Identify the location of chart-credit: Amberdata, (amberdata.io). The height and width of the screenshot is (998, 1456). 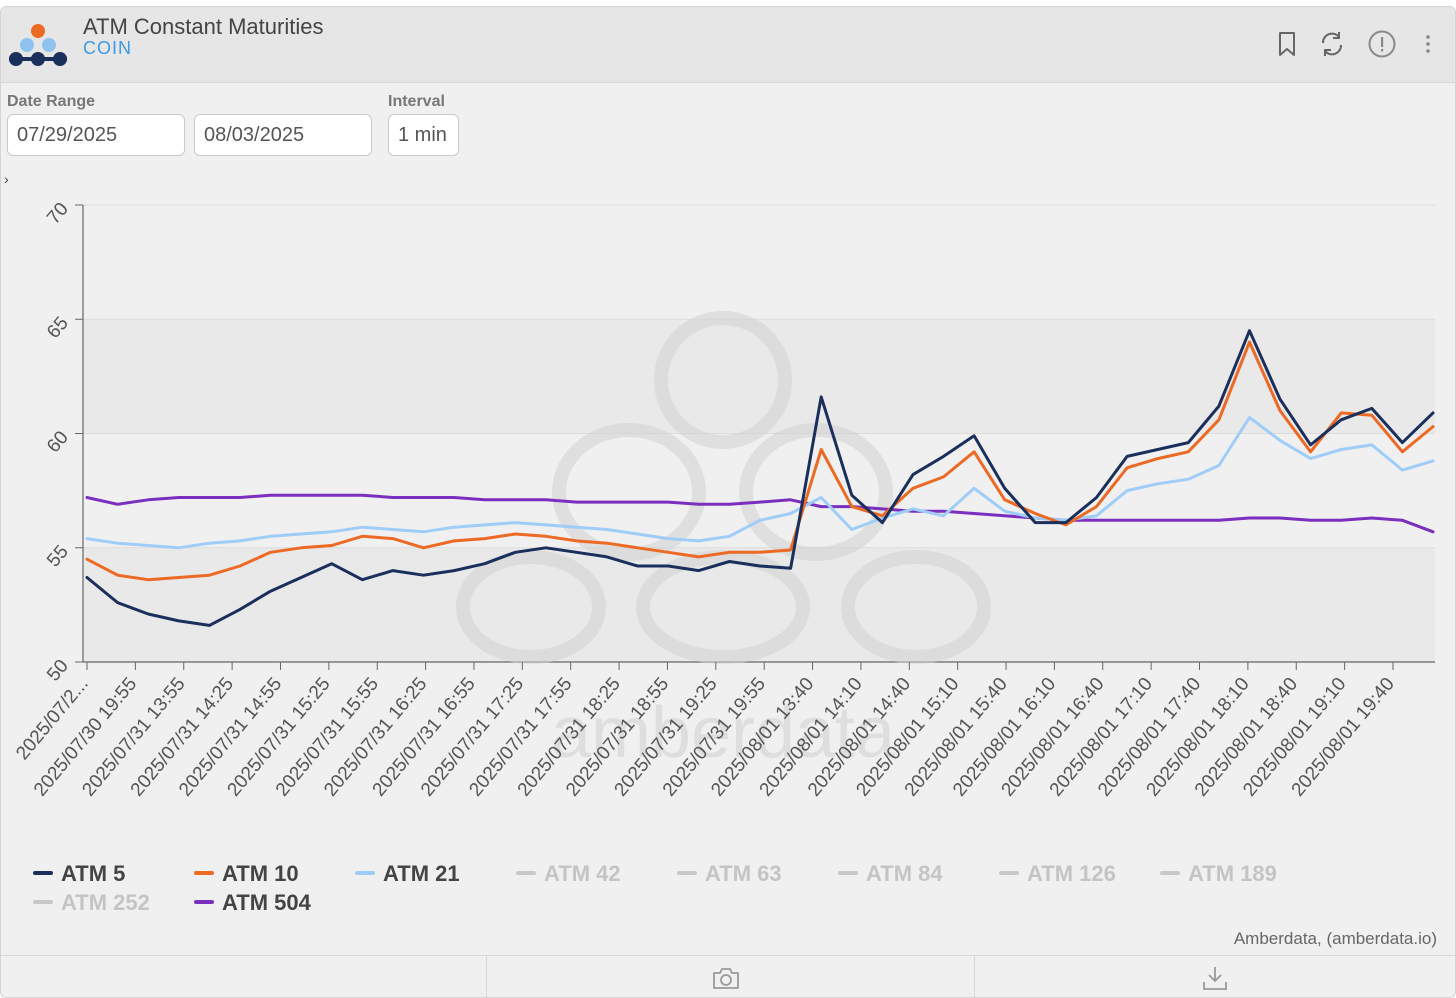
(1335, 938).